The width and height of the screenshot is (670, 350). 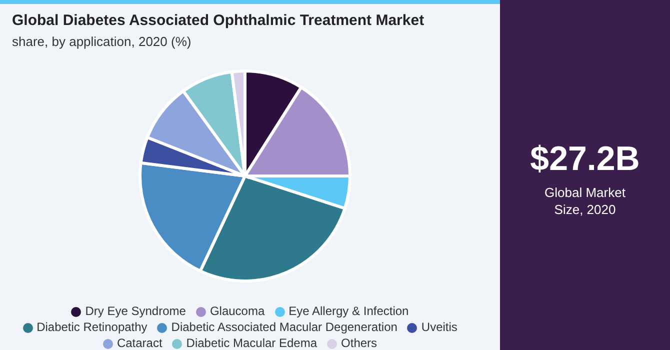 I want to click on legend-label: Cataract, so click(x=139, y=343).